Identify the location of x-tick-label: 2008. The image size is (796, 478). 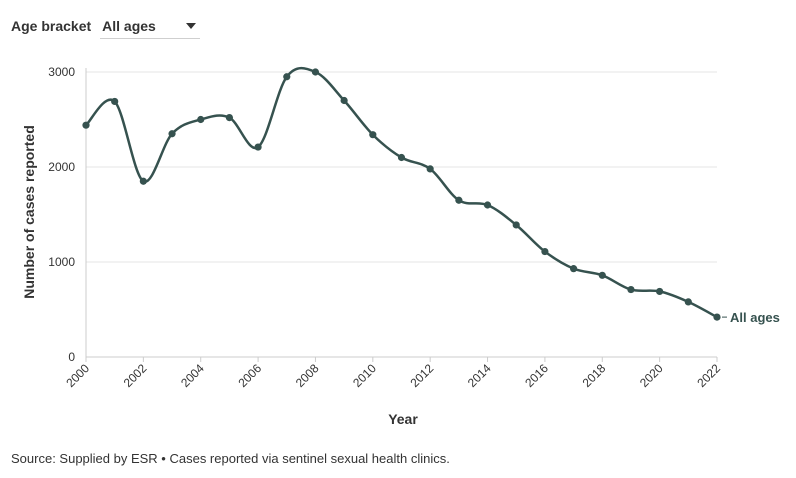
(307, 375).